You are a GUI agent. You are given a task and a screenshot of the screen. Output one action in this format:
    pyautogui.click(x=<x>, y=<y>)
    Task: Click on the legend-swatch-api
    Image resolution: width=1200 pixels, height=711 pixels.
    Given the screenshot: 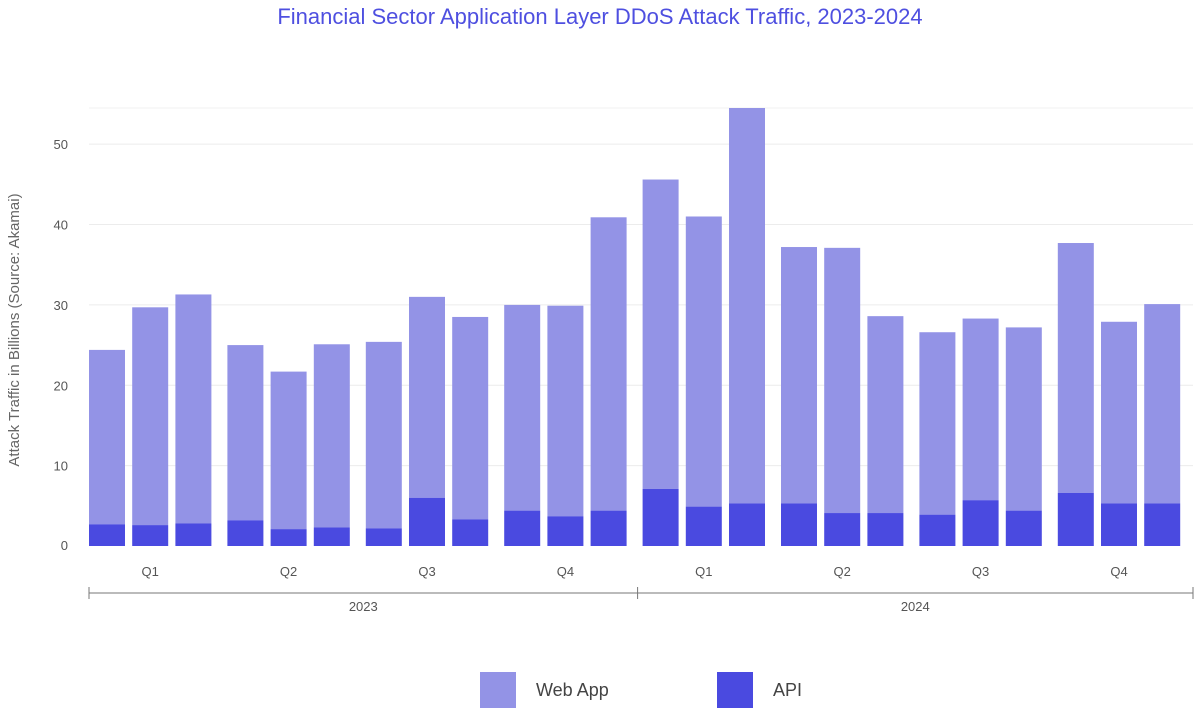 What is the action you would take?
    pyautogui.click(x=735, y=690)
    